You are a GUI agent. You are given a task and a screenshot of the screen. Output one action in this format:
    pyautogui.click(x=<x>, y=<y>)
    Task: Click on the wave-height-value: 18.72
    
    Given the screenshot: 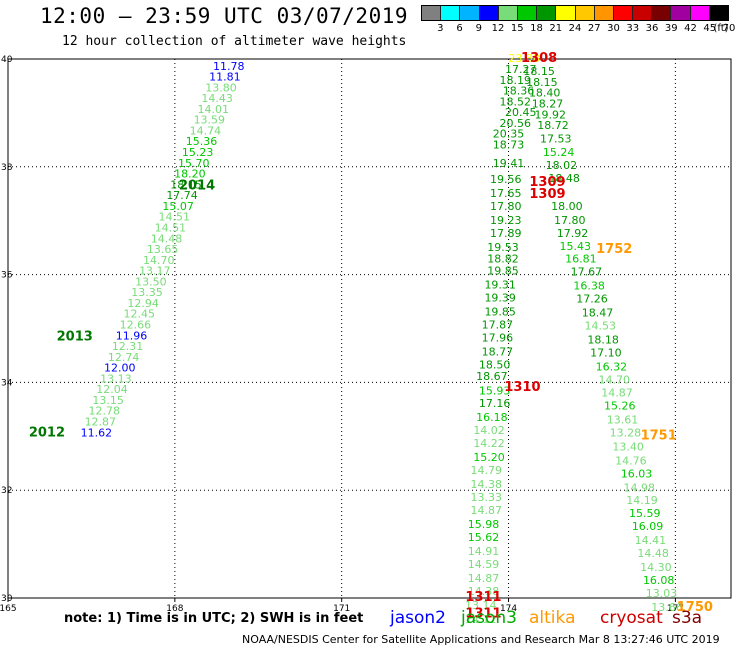 What is the action you would take?
    pyautogui.click(x=553, y=125)
    